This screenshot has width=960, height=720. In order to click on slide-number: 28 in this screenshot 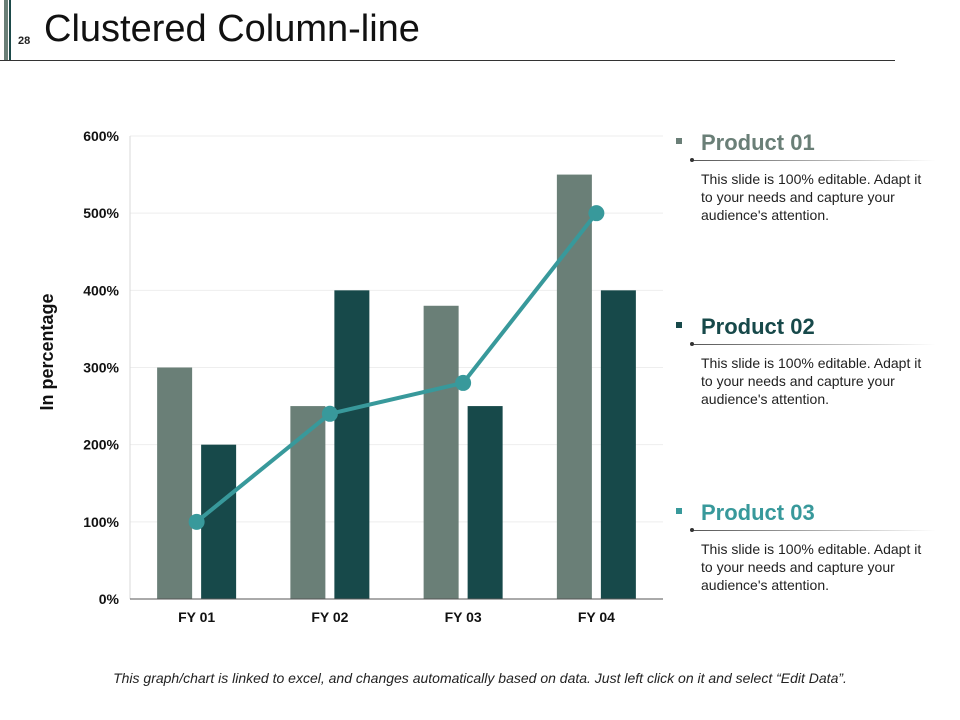, I will do `click(24, 41)`.